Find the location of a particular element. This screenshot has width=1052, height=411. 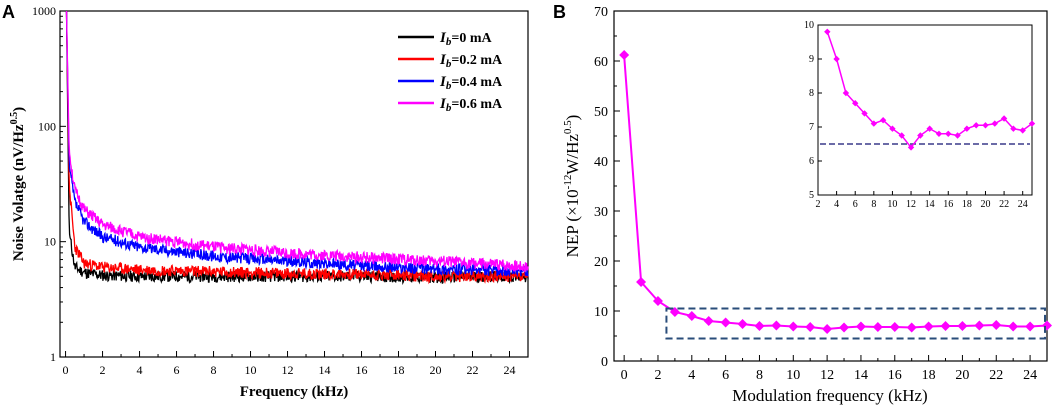

panel-a-legend-label: Ib=0.6 mA is located at coordinates (471, 105).